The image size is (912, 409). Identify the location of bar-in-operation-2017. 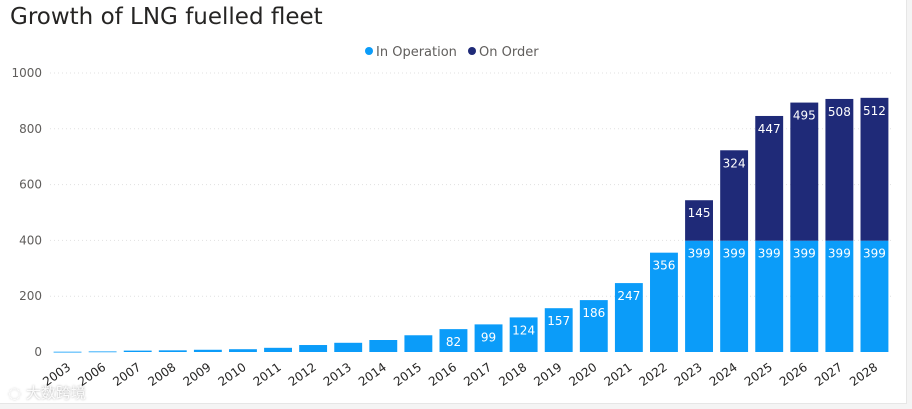
(488, 338).